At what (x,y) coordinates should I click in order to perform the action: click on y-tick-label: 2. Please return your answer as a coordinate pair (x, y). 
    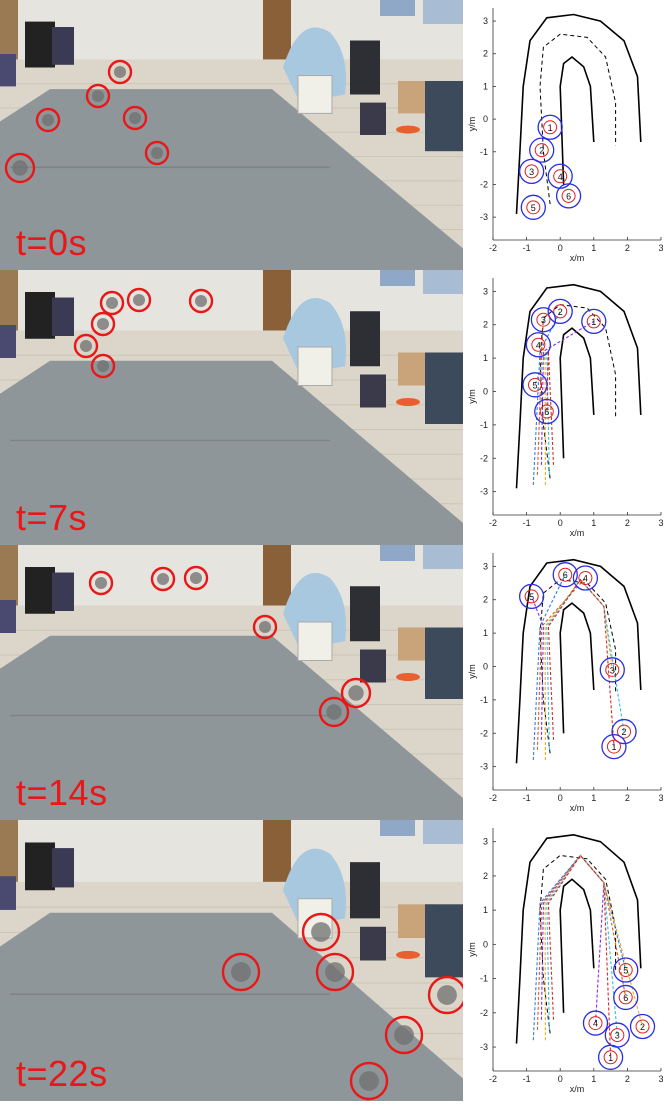
    Looking at the image, I should click on (485, 600).